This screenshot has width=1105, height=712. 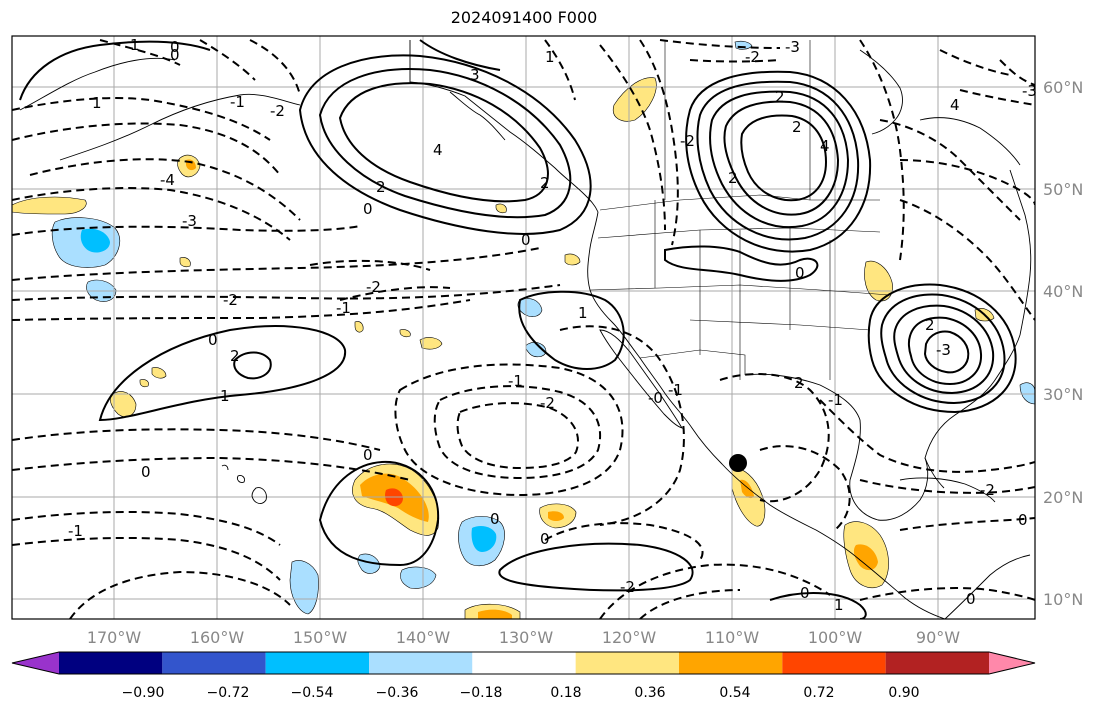 What do you see at coordinates (1063, 291) in the screenshot?
I see `lat-label: 40°N` at bounding box center [1063, 291].